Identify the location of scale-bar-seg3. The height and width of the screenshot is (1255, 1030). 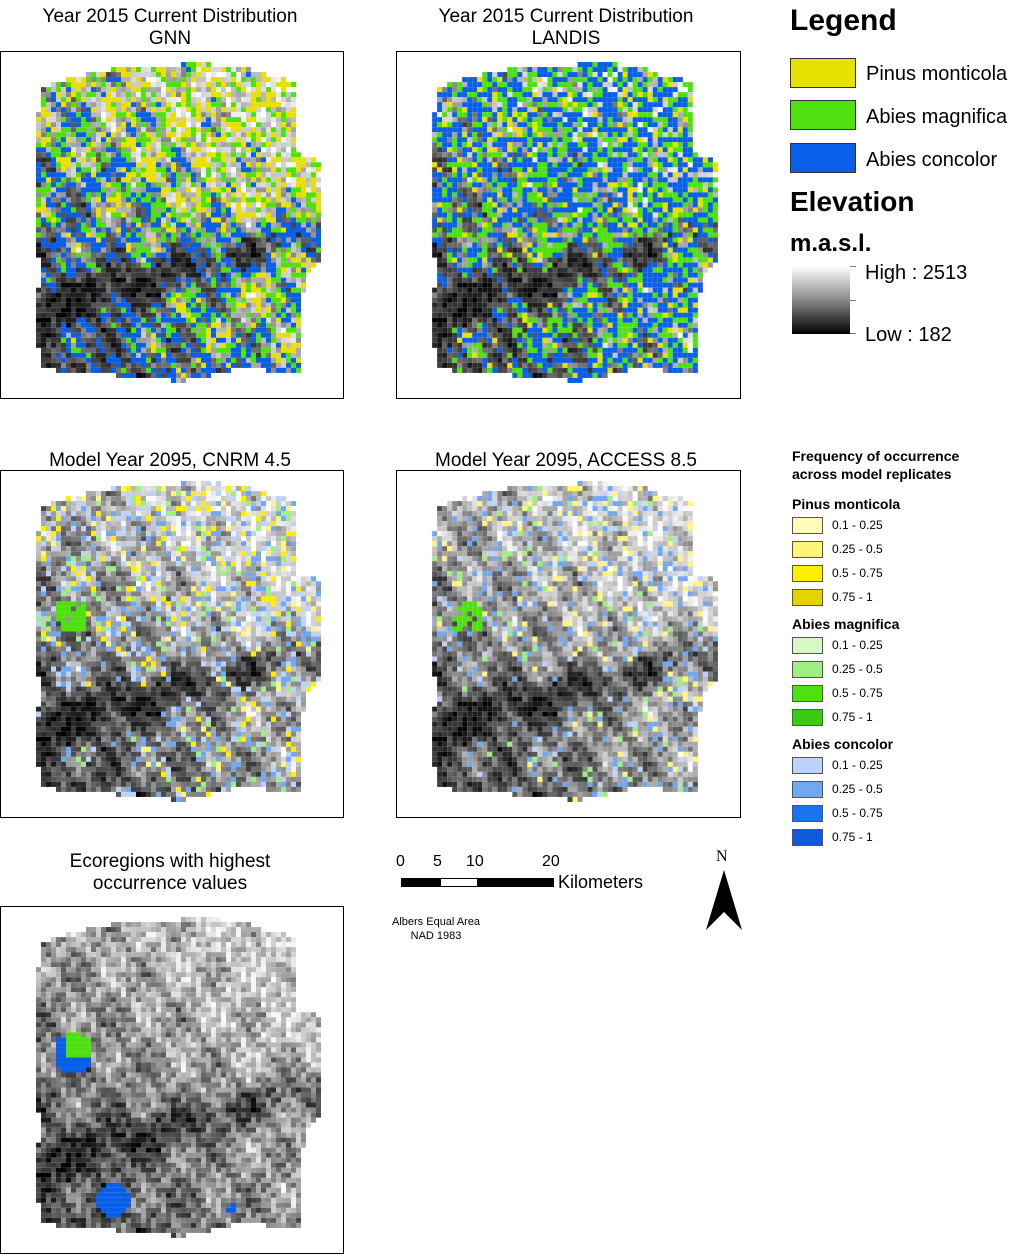
(515, 882).